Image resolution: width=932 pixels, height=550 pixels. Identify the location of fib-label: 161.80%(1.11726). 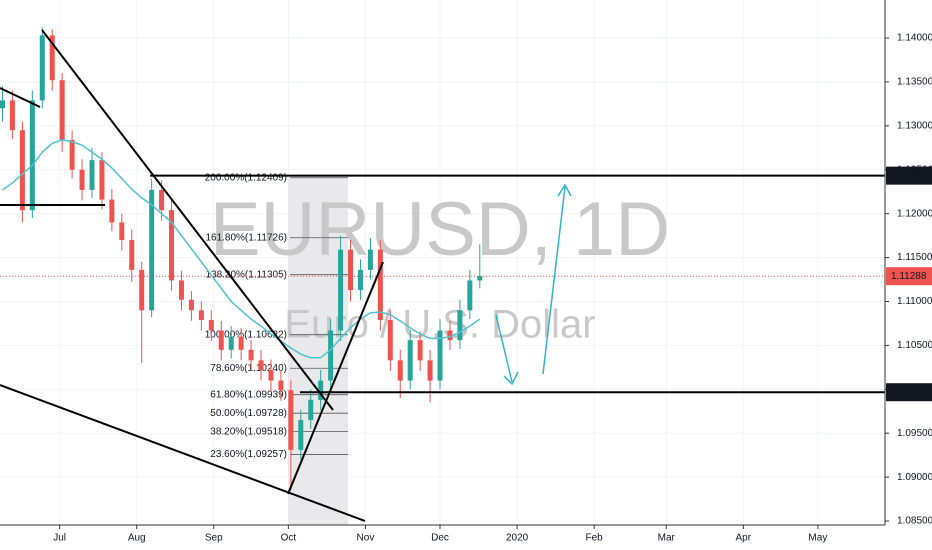
(246, 237).